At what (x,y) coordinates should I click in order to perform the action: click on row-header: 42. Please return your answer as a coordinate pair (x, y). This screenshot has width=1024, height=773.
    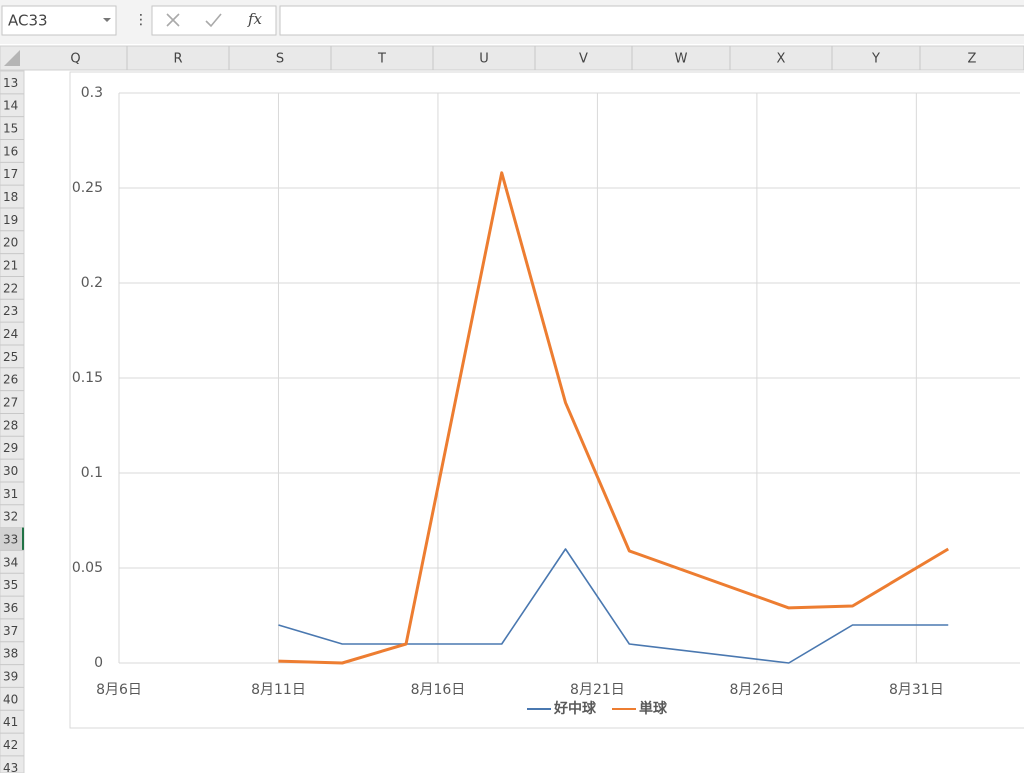
    Looking at the image, I should click on (10, 745).